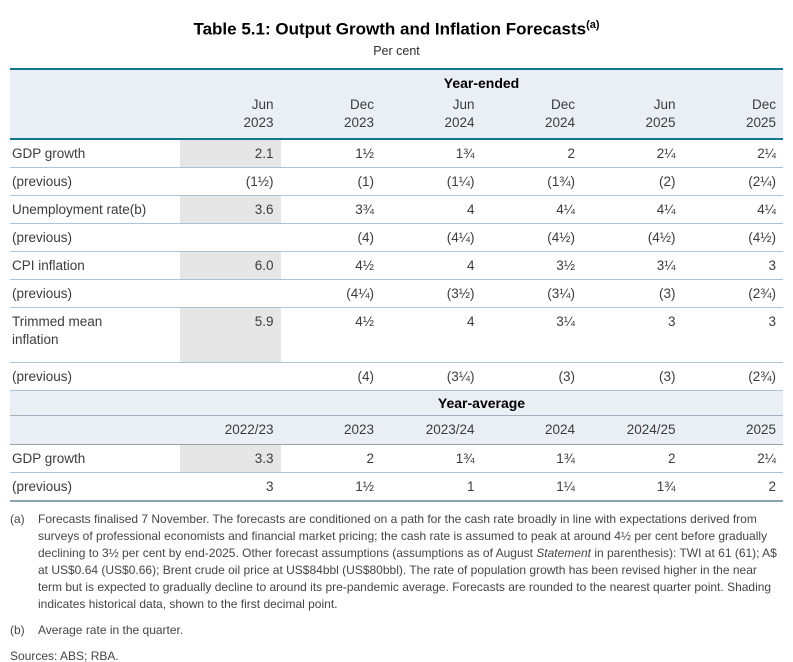 This screenshot has height=662, width=793. I want to click on cell: (2¾), so click(762, 376).